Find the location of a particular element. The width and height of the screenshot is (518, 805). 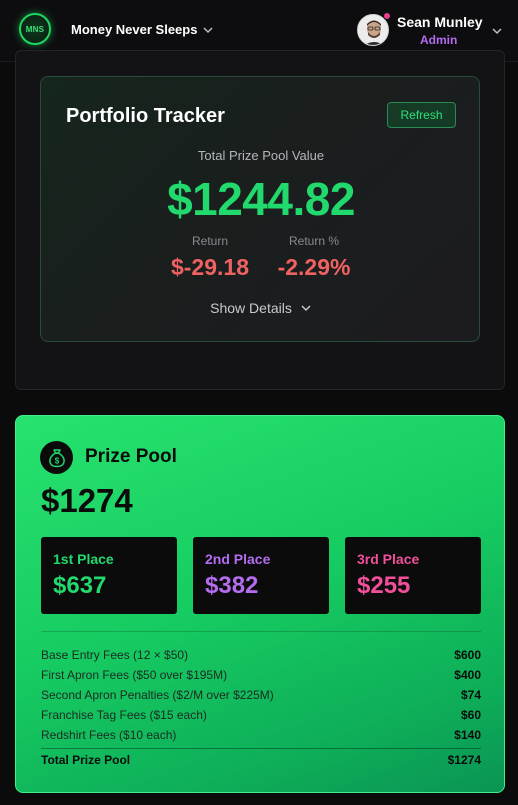

place-label: 2nd Place is located at coordinates (238, 559).